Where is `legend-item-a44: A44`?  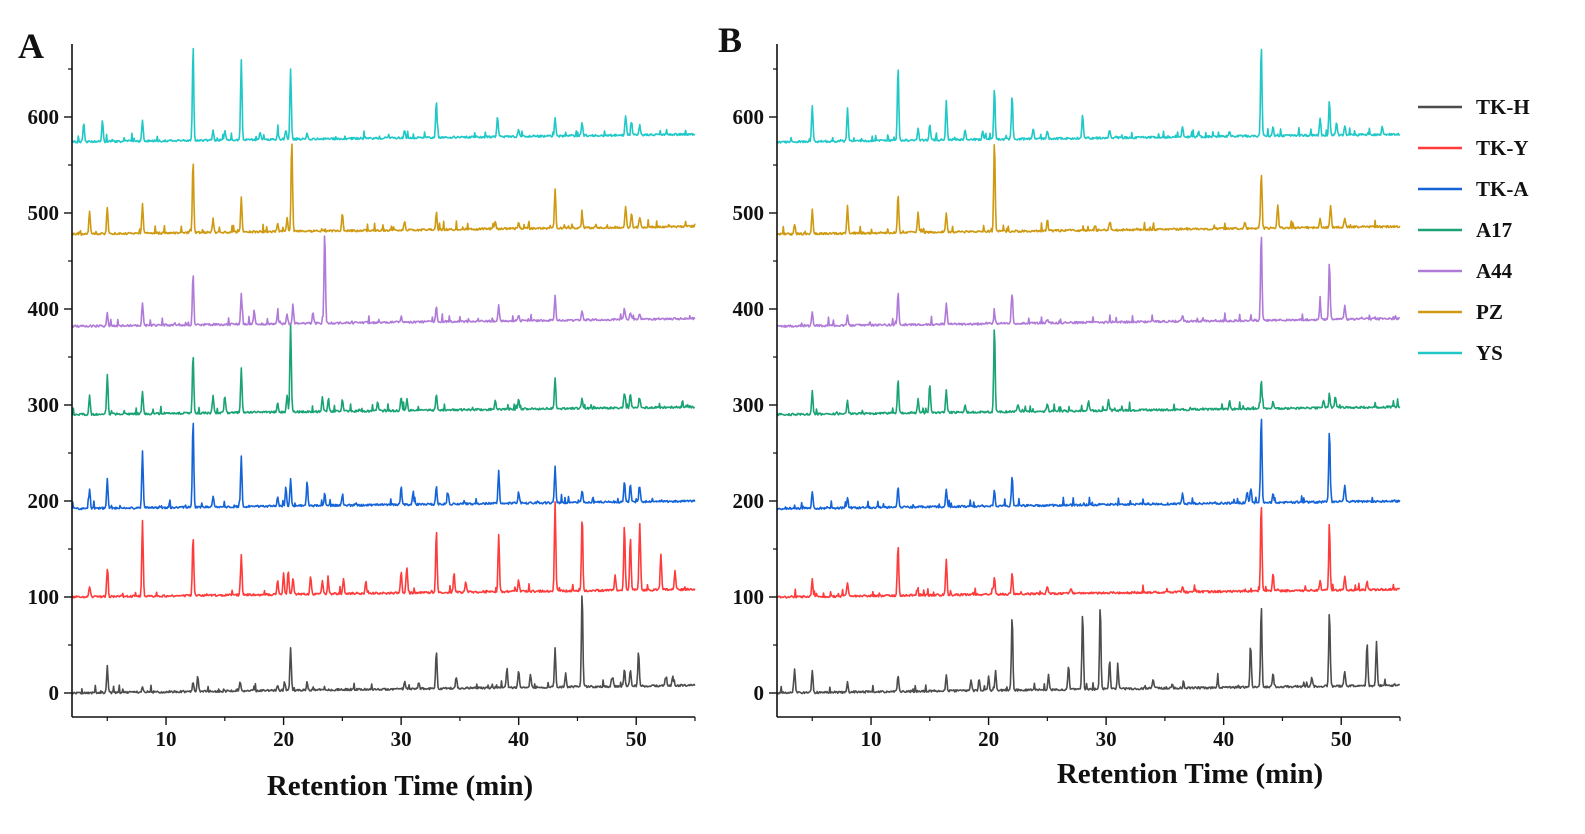 legend-item-a44: A44 is located at coordinates (1465, 271).